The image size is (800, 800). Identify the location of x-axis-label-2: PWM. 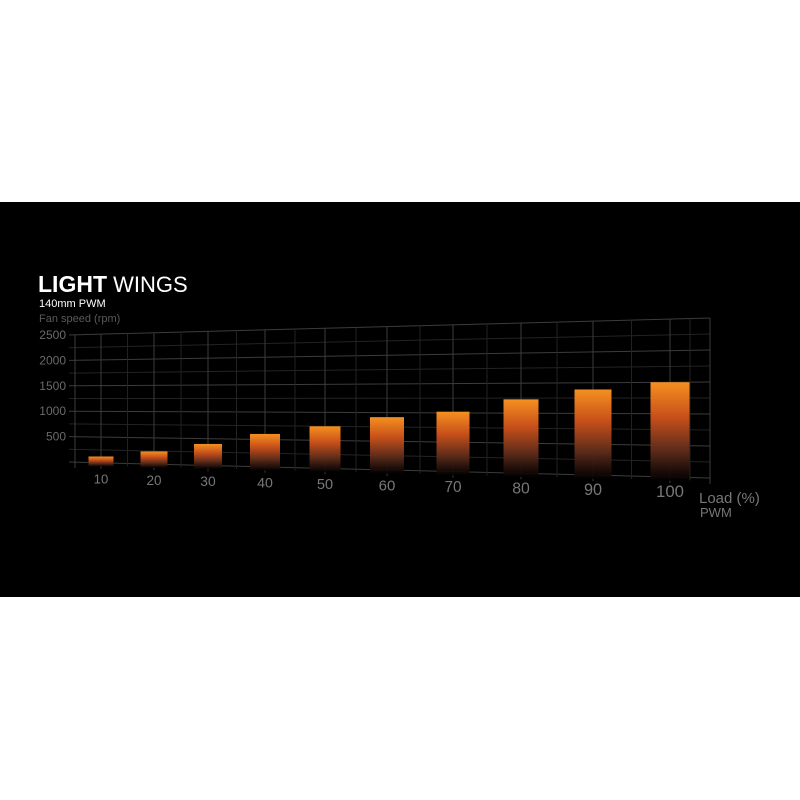
(716, 512).